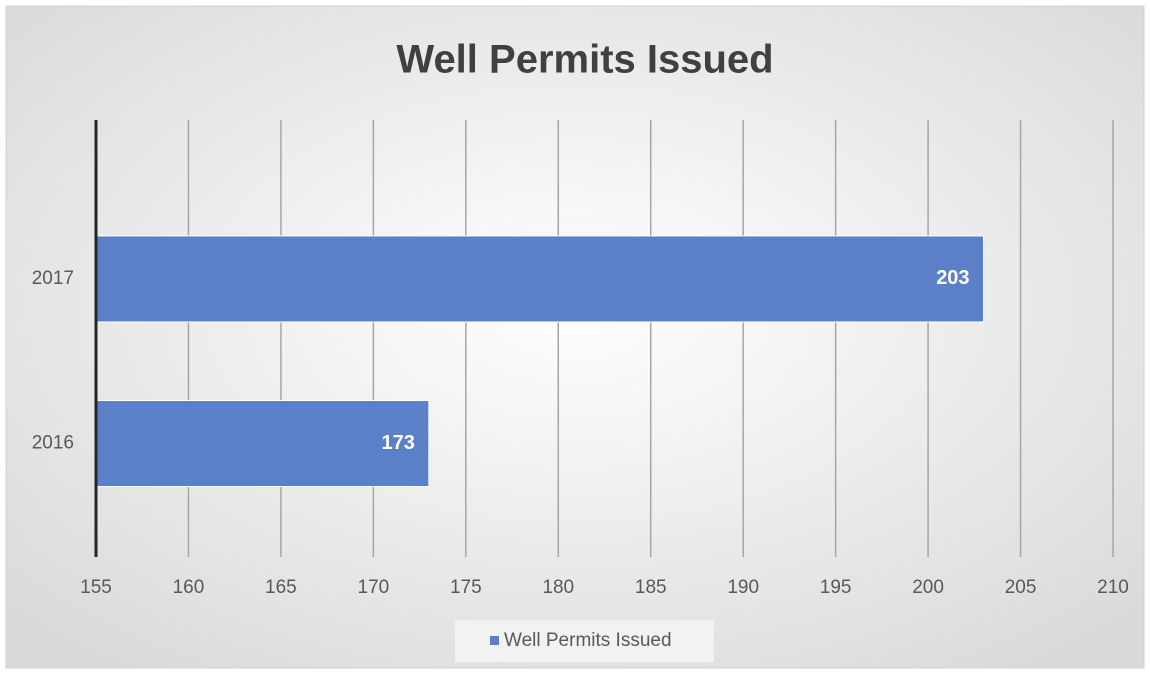  What do you see at coordinates (397, 443) in the screenshot?
I see `data-label: 173` at bounding box center [397, 443].